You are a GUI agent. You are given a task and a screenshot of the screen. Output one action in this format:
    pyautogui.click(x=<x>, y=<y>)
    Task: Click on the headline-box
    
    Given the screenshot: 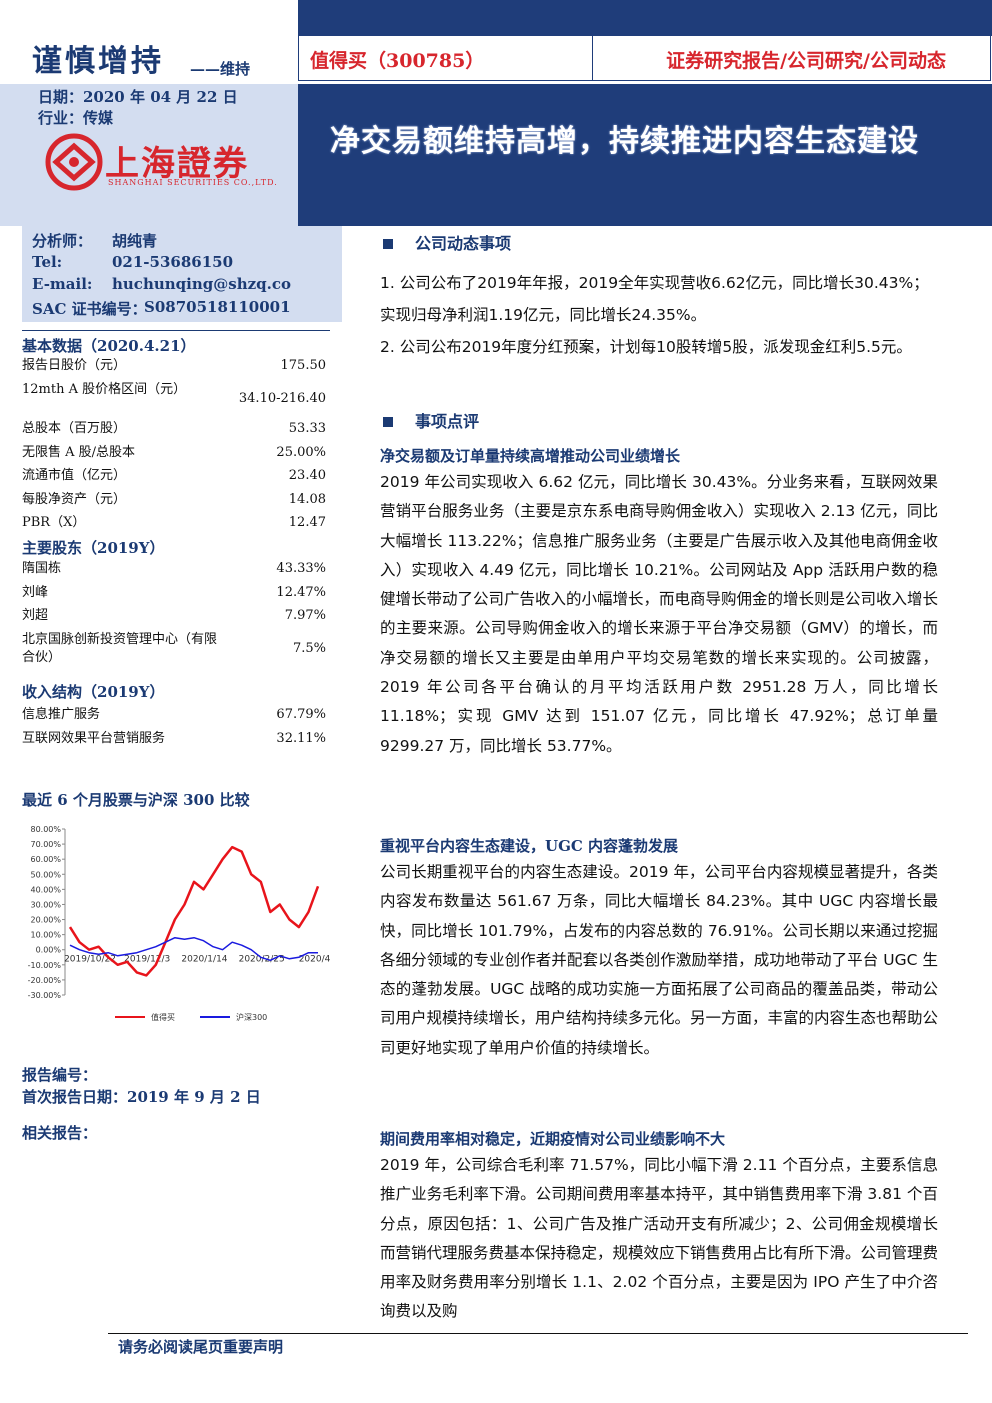 What is the action you would take?
    pyautogui.click(x=645, y=155)
    